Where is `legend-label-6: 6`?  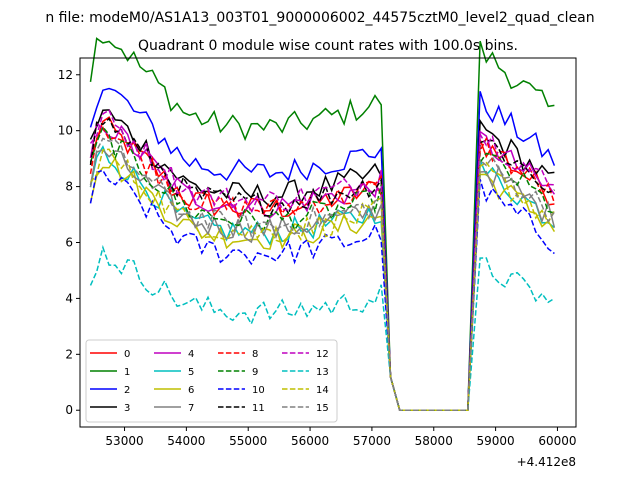 legend-label-6: 6 is located at coordinates (191, 390).